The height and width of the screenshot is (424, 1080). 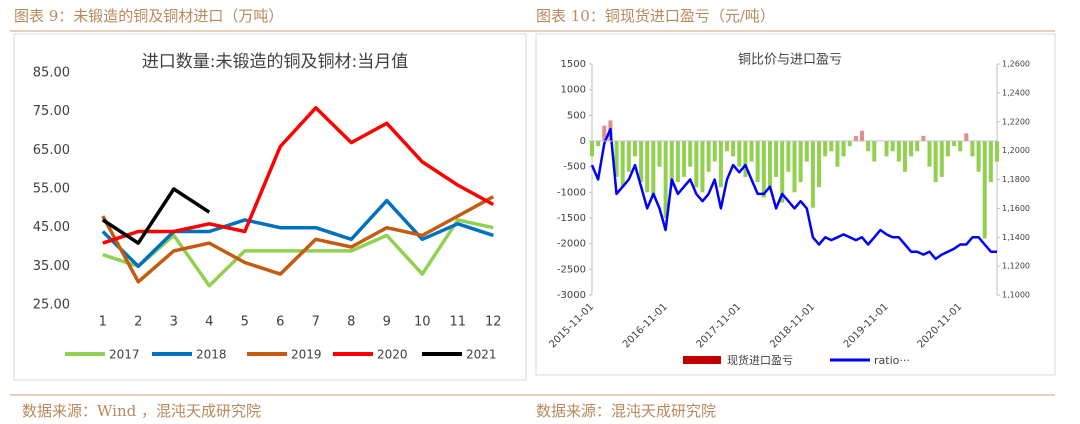 I want to click on x-tick-label: 7, so click(x=316, y=322).